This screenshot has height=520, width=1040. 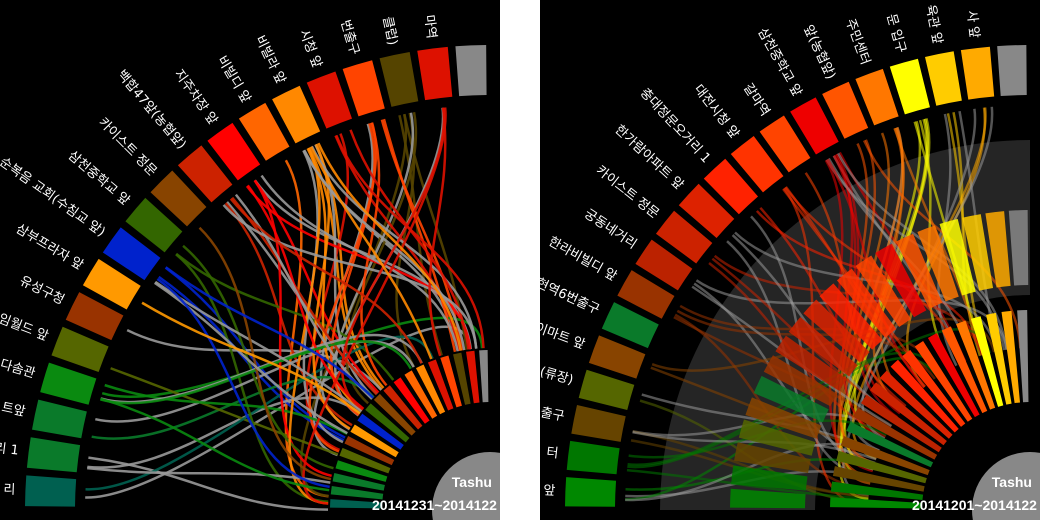 I want to click on caption: Tashu, so click(x=472, y=482).